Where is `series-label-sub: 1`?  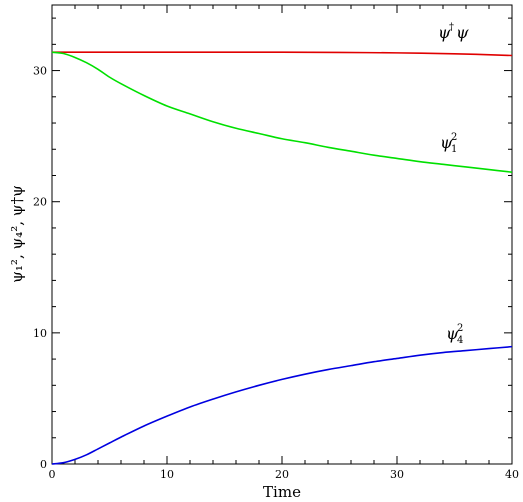 series-label-sub: 1 is located at coordinates (454, 149).